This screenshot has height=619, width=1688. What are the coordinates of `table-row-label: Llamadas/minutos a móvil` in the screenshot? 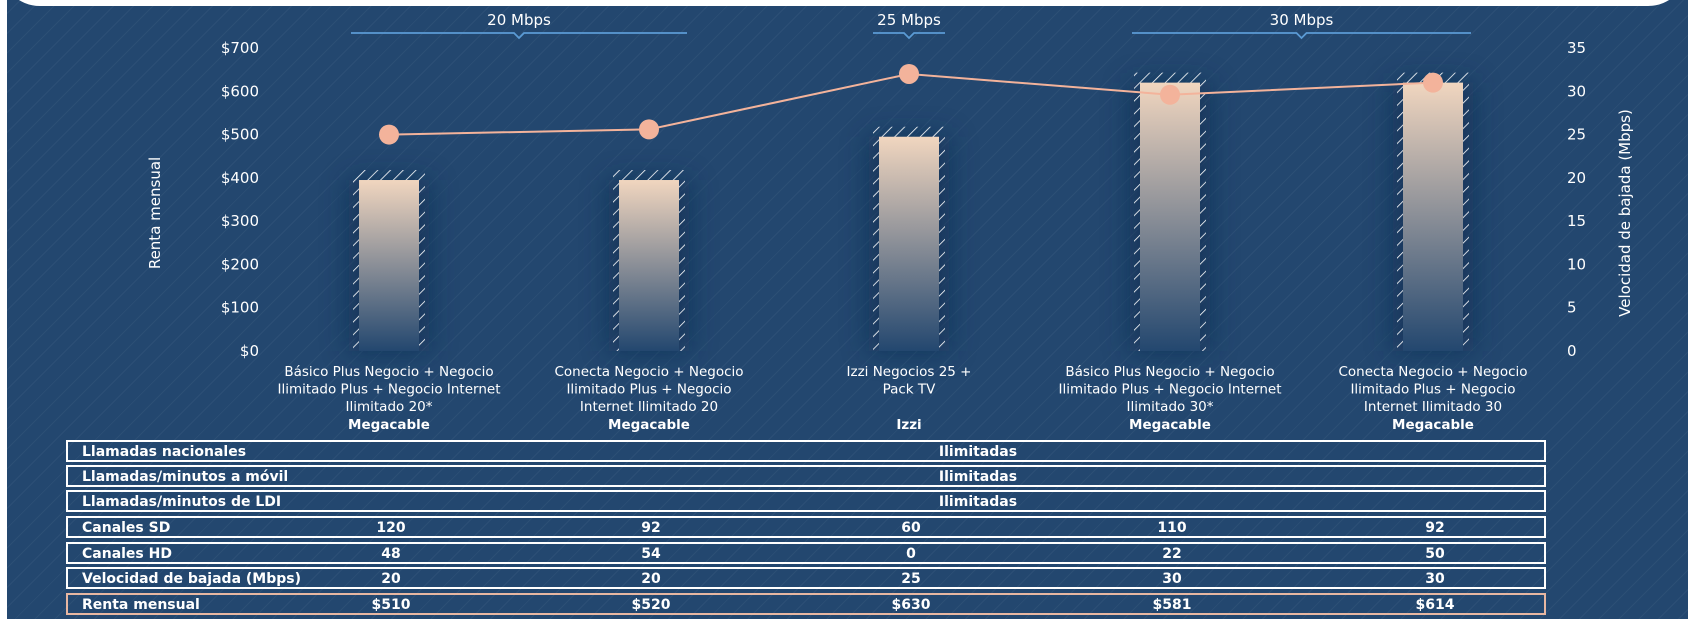 It's located at (185, 477).